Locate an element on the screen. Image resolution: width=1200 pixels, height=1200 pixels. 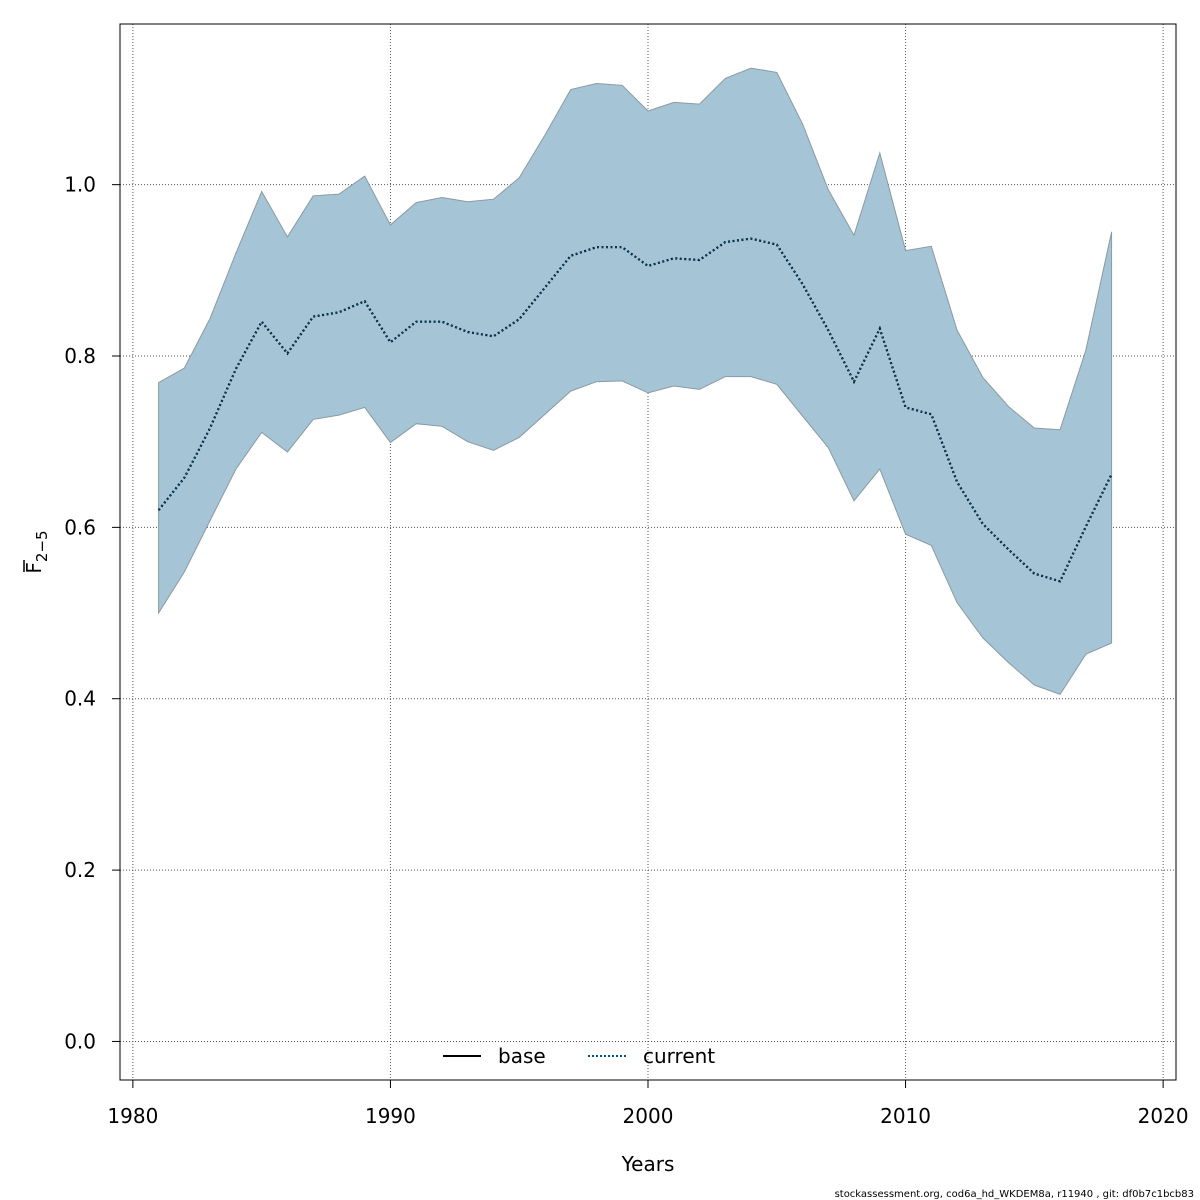
x-tick-label-1980: 1980 is located at coordinates (132, 1116).